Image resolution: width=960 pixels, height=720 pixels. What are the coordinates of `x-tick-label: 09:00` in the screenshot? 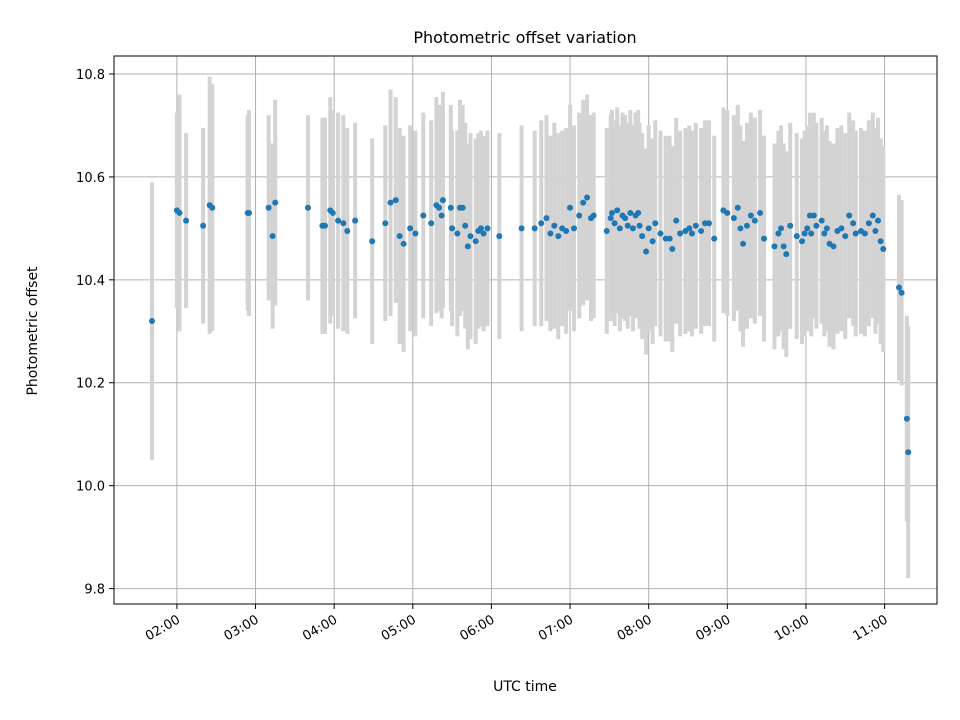 It's located at (713, 628).